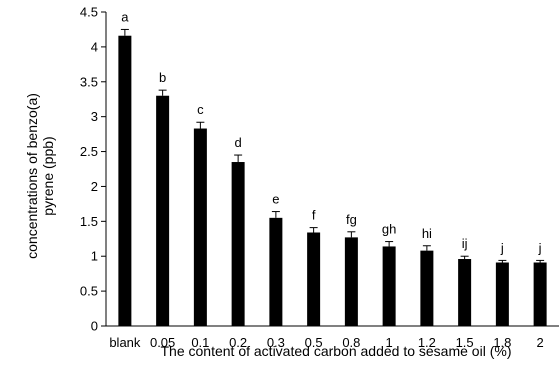 The height and width of the screenshot is (367, 559). What do you see at coordinates (94, 46) in the screenshot?
I see `y-tick-label: 4` at bounding box center [94, 46].